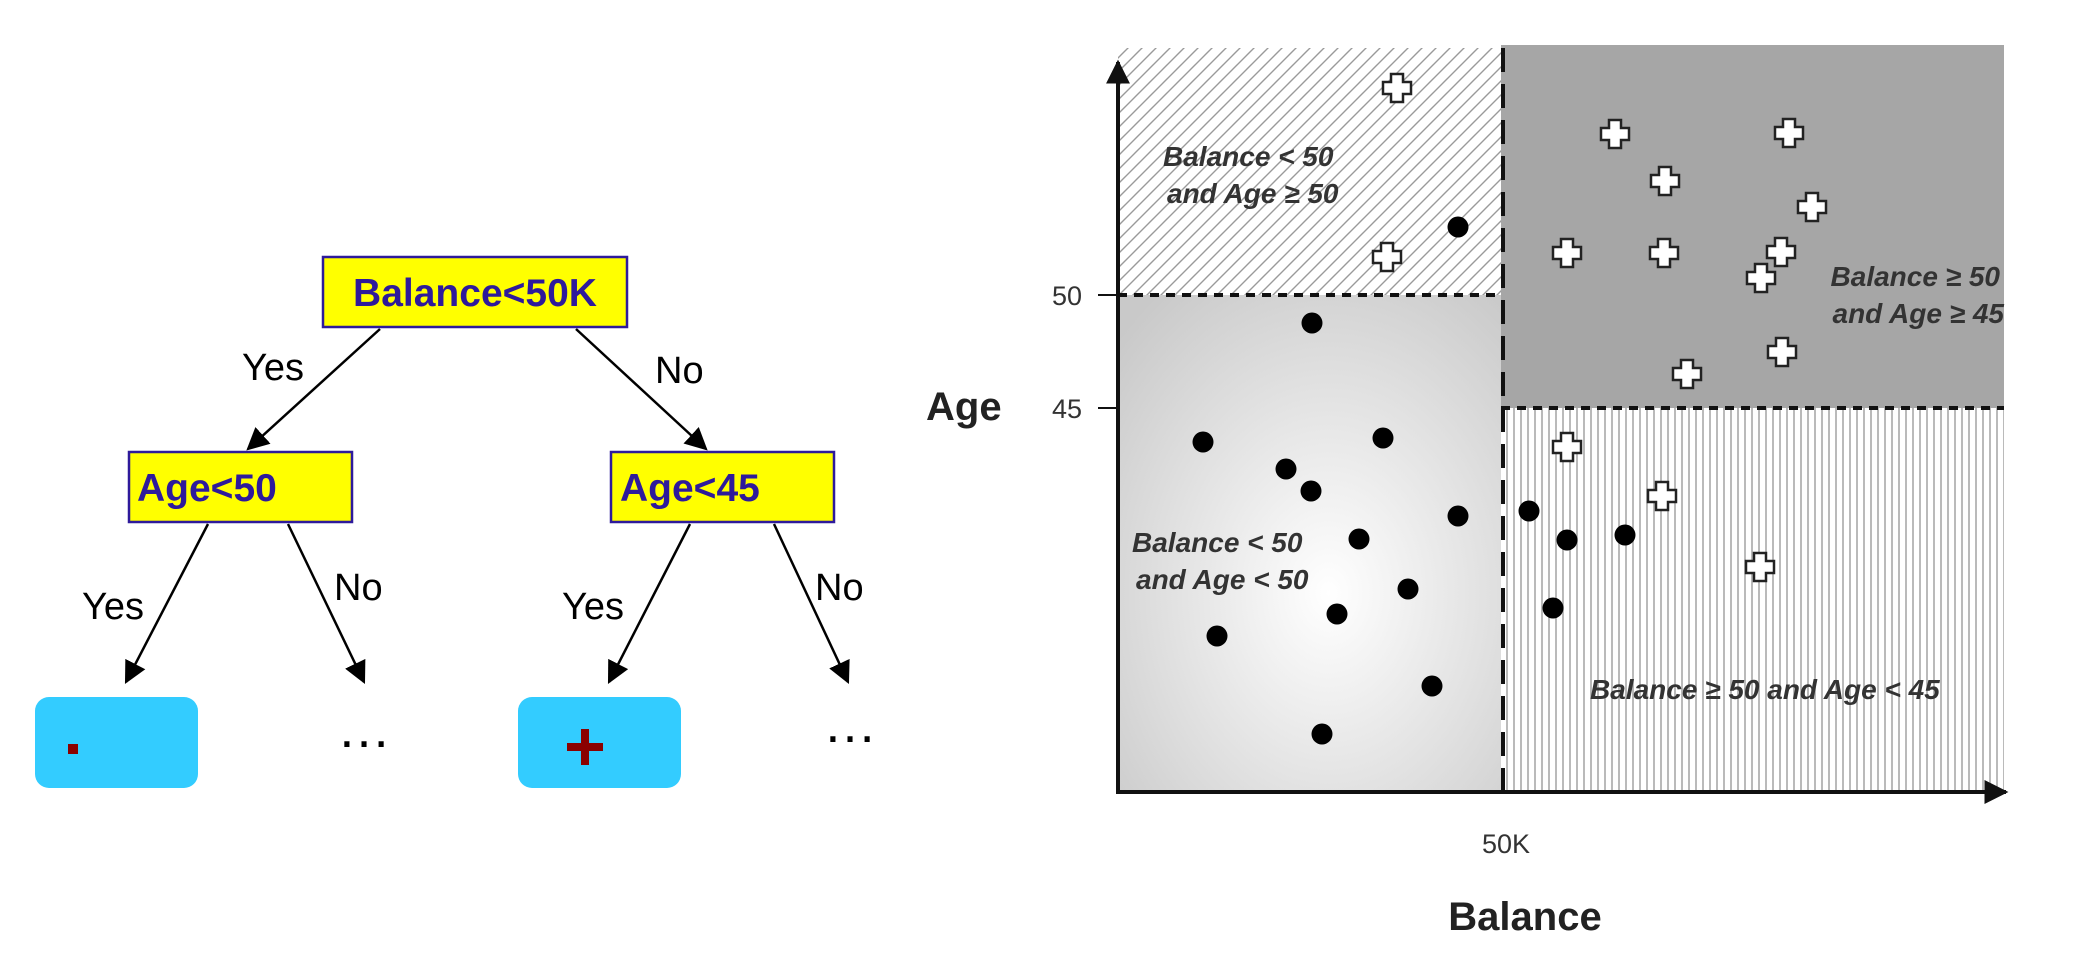 This screenshot has height=959, width=2100. Describe the element at coordinates (1919, 313) in the screenshot. I see `region-label-top-right-line-2: and Age ≥ 45` at that location.